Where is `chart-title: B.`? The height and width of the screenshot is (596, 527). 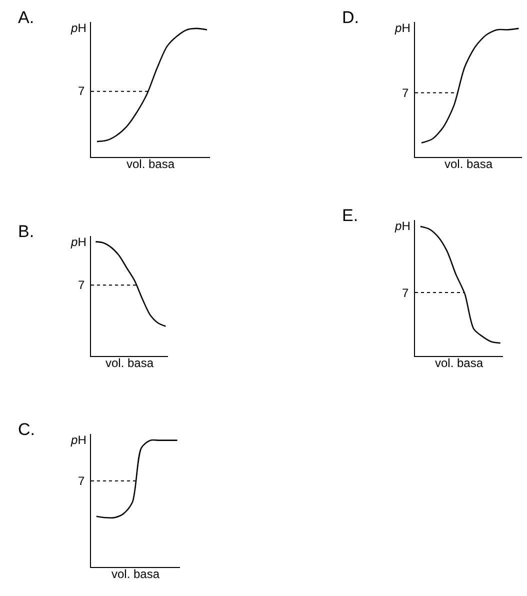
chart-title: B. is located at coordinates (26, 231).